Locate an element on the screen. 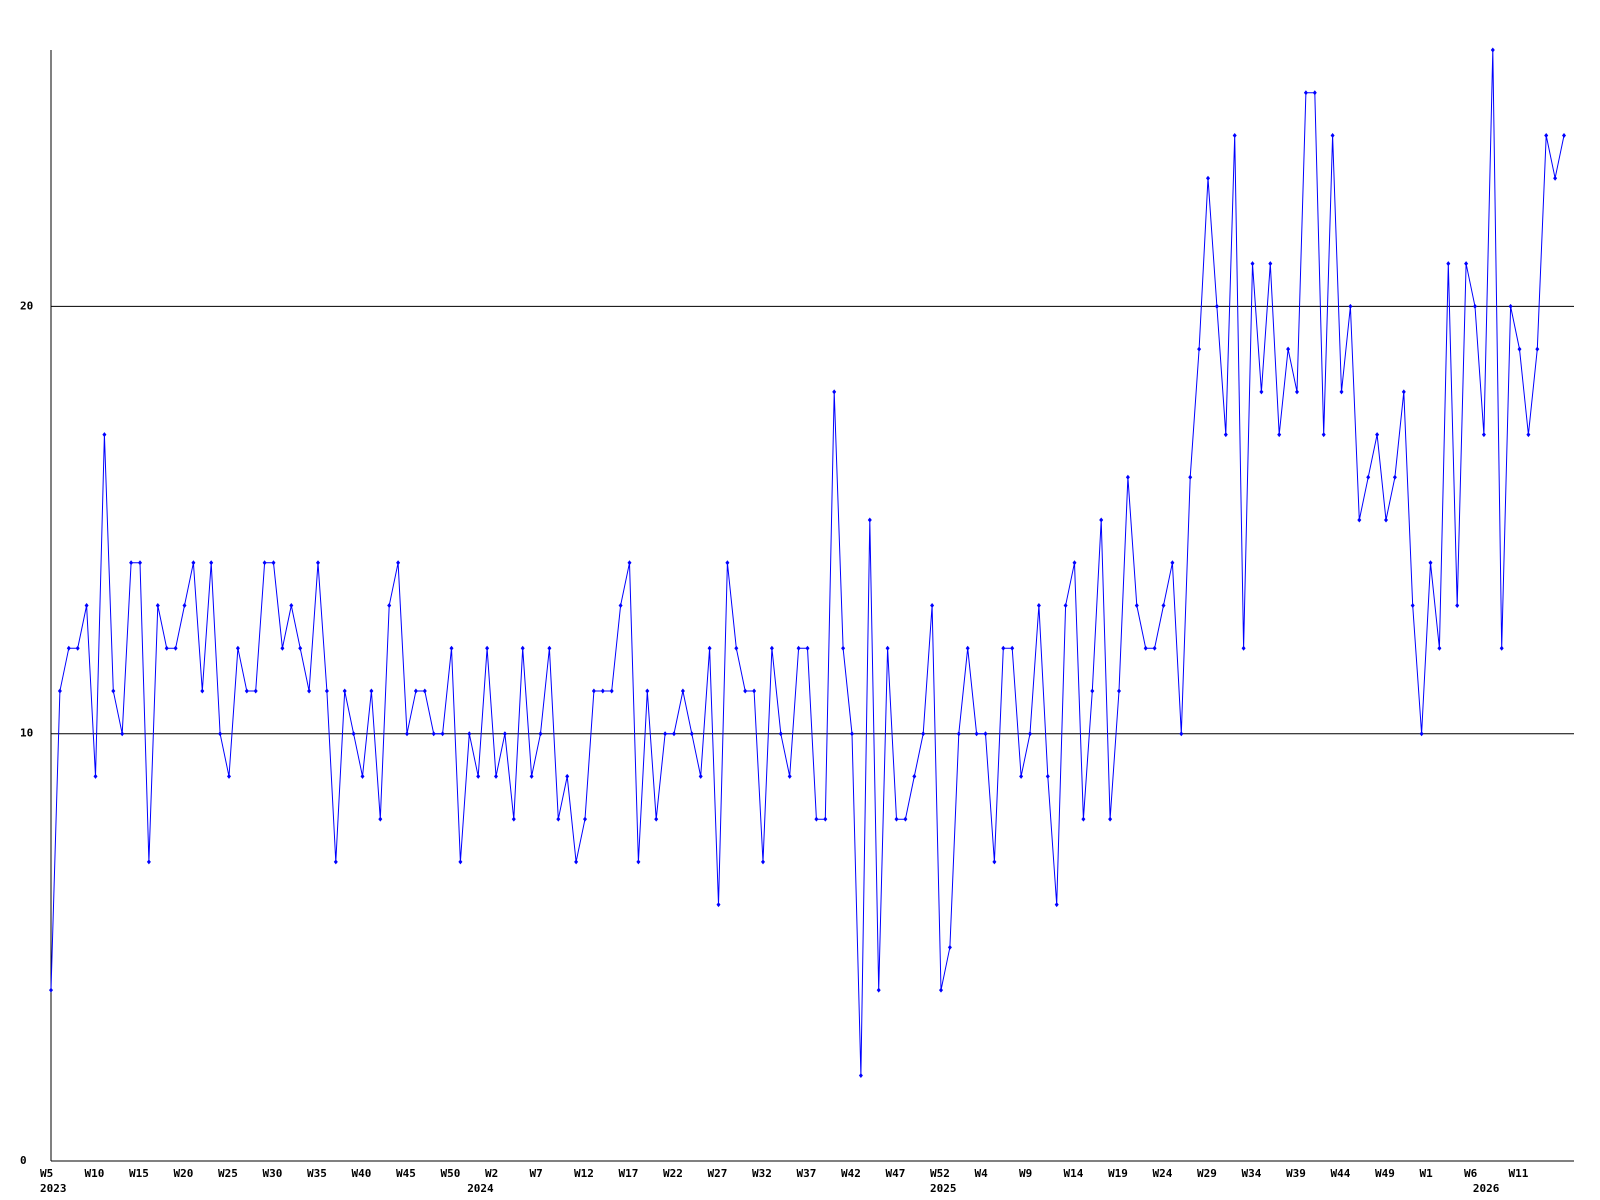 The image size is (1600, 1200). y-tick-label: 20 is located at coordinates (26, 305).